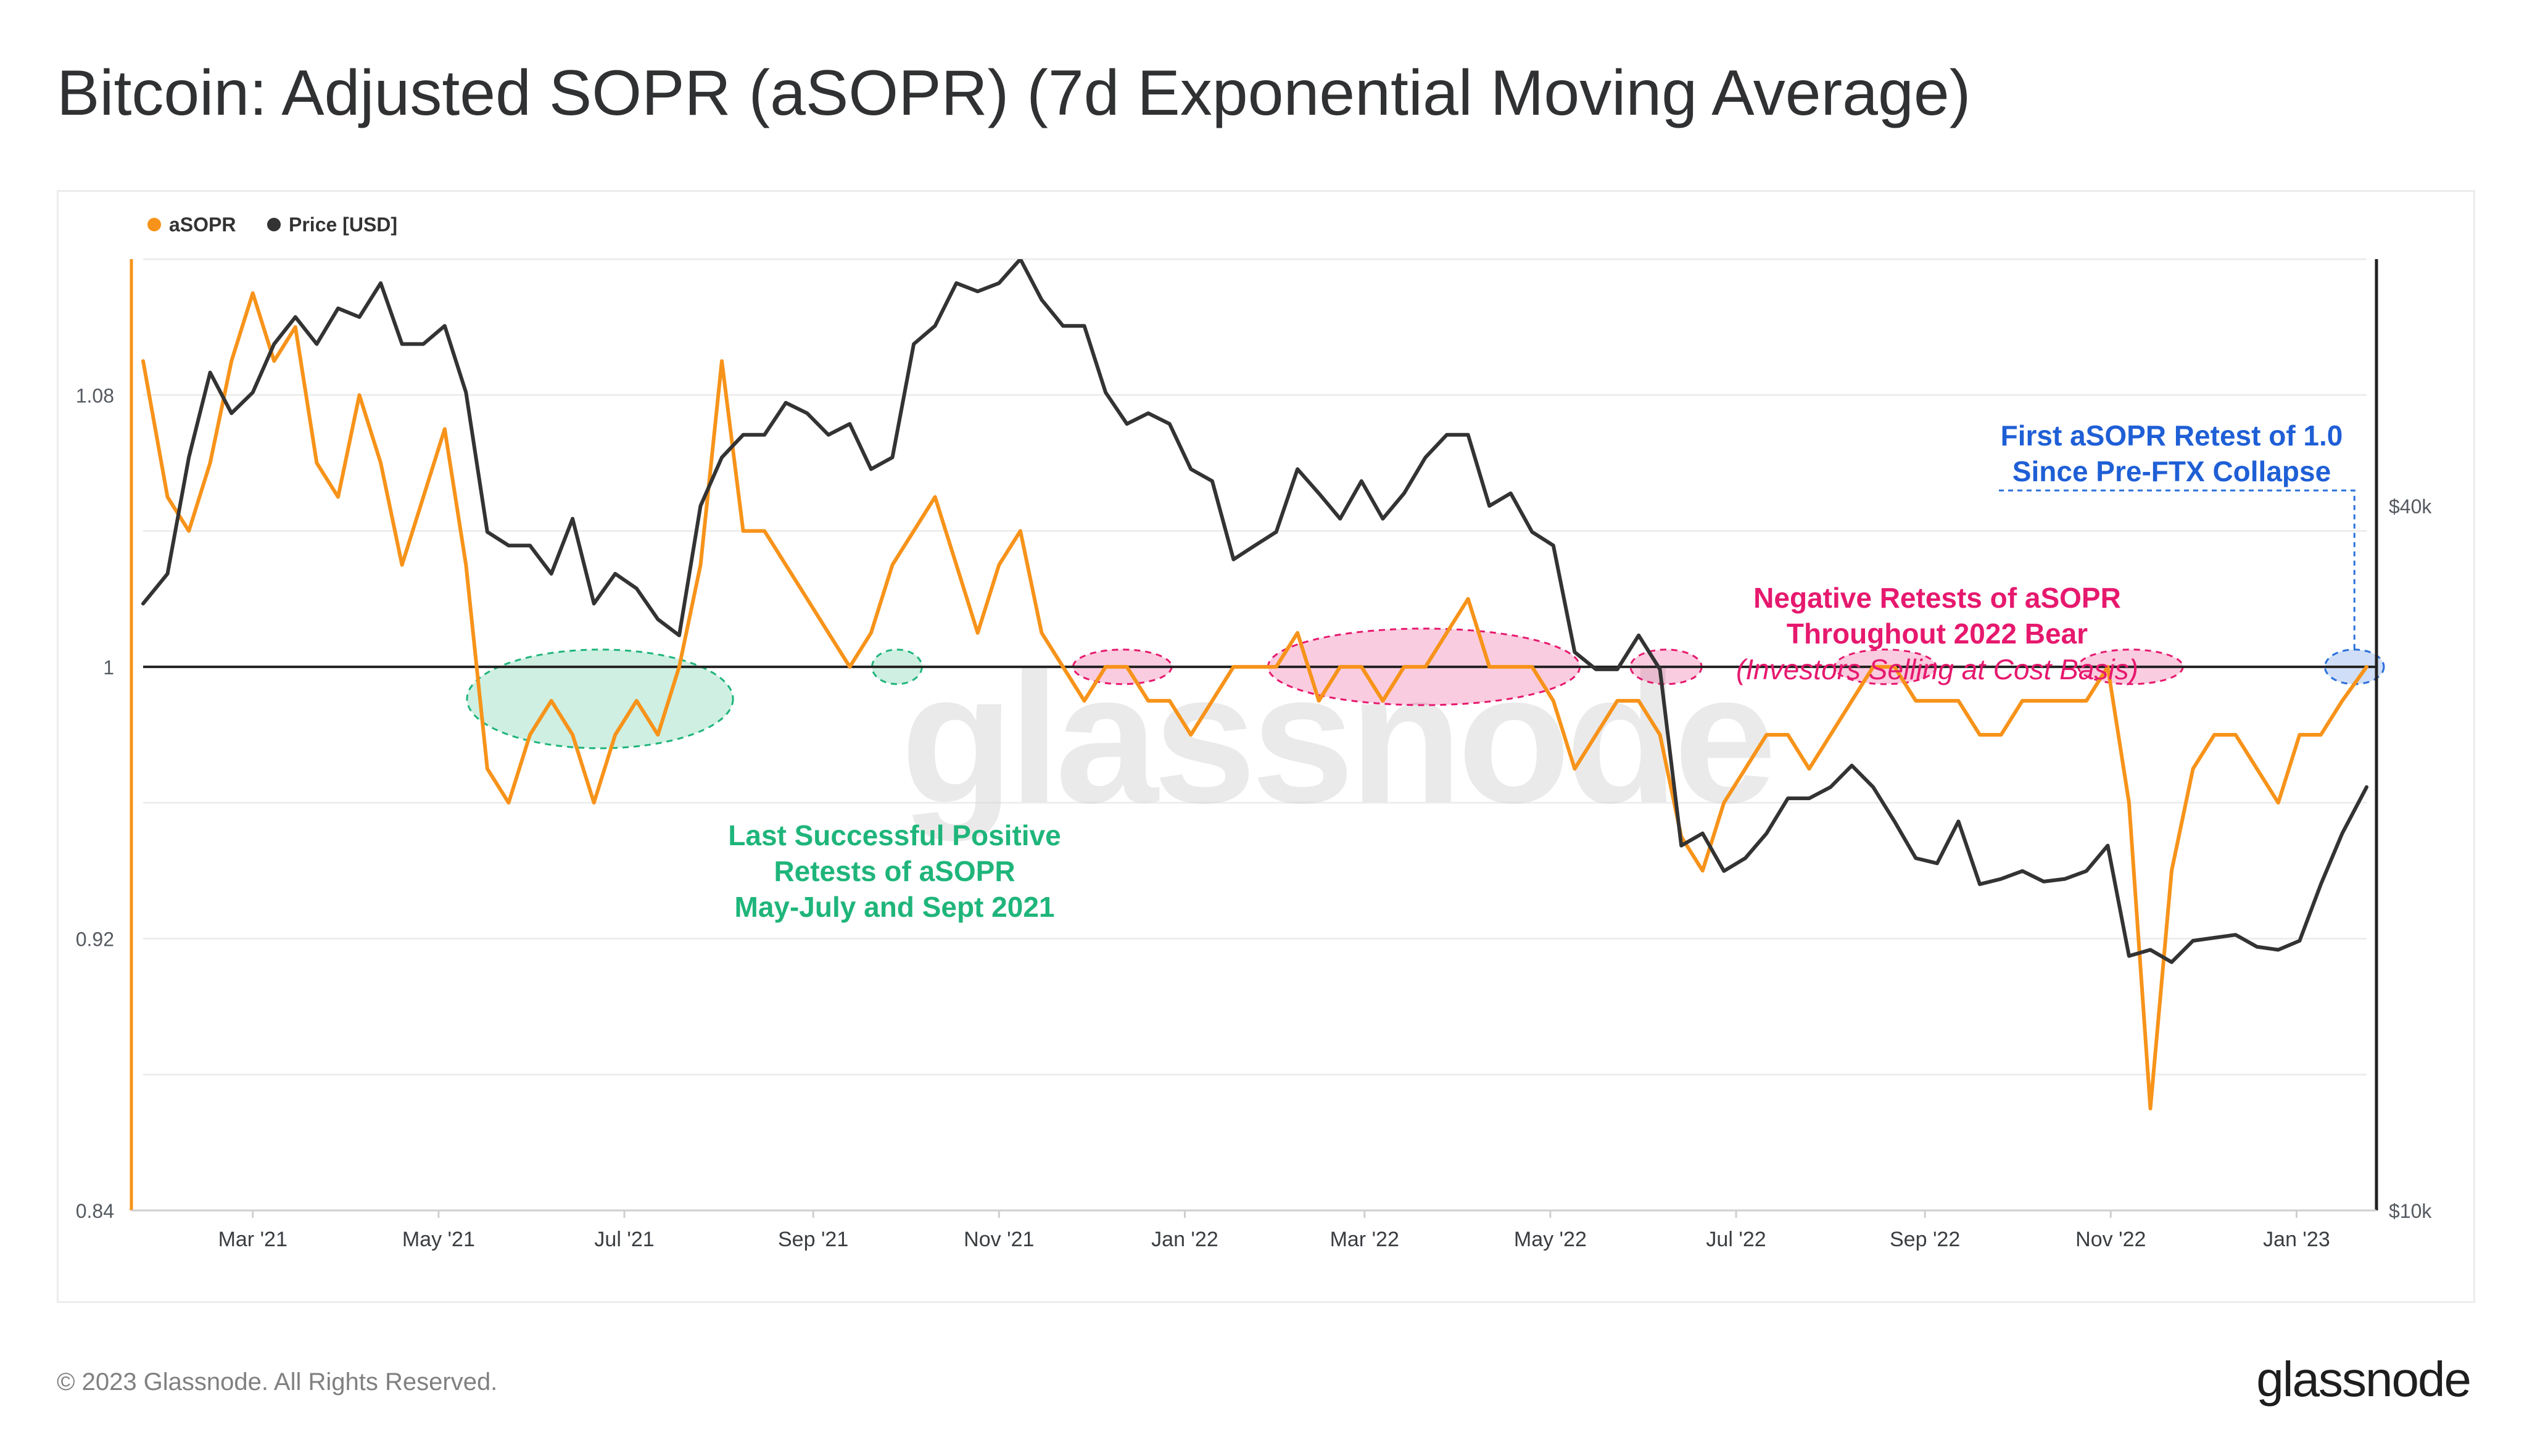  I want to click on annotation-positive-line: Retests of aSOPR, so click(894, 871).